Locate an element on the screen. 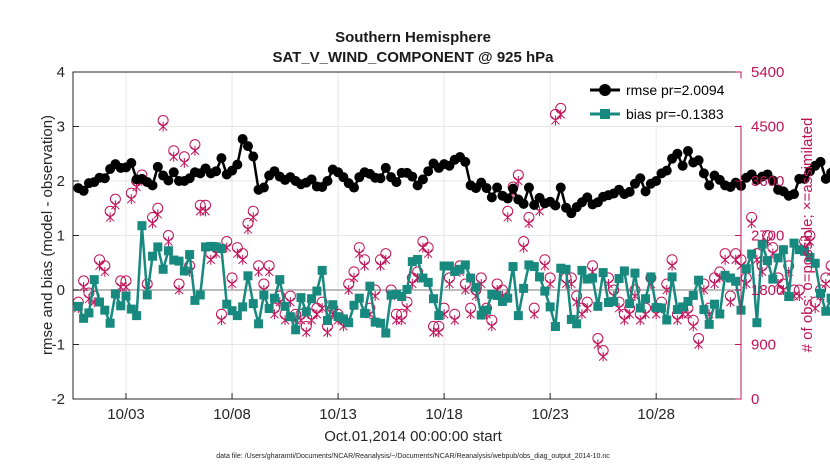 The width and height of the screenshot is (830, 470). y-tick-label: 2 is located at coordinates (61, 181).